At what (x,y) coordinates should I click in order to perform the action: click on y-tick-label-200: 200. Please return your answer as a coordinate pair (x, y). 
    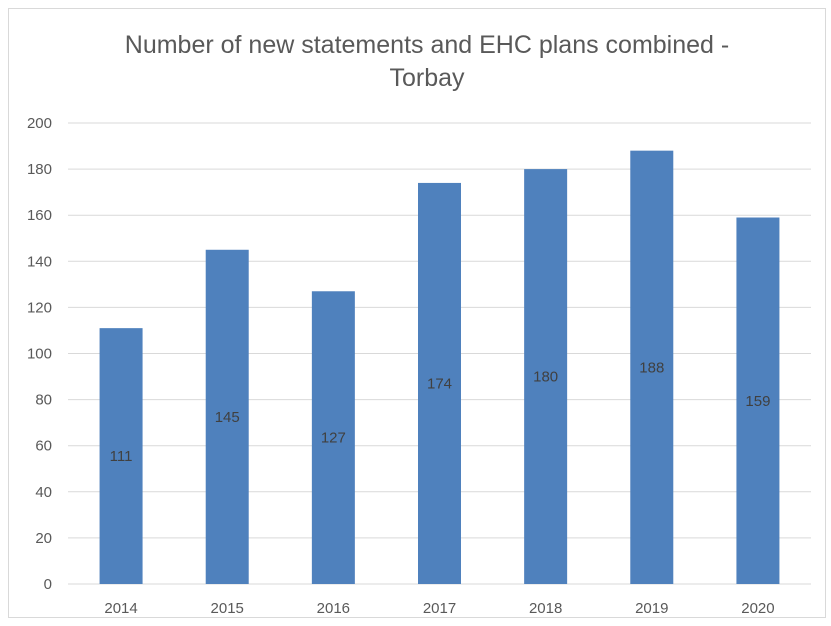
    Looking at the image, I should click on (39, 123).